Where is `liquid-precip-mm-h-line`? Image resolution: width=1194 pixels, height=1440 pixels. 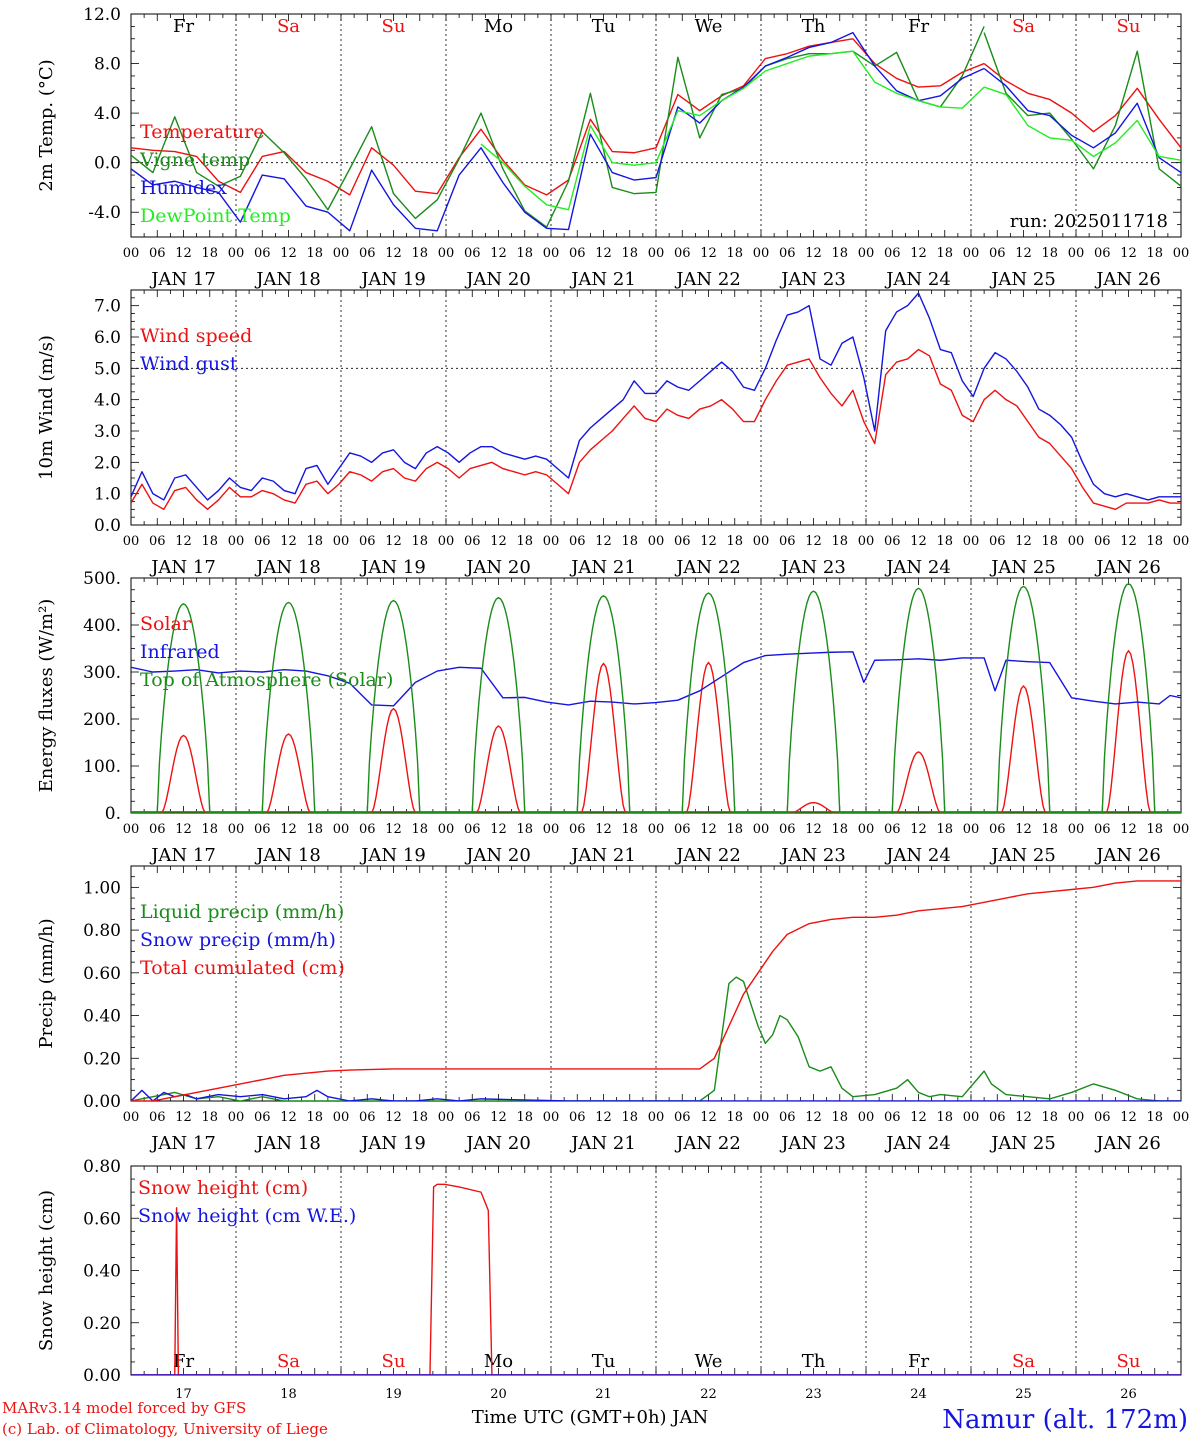 liquid-precip-mm-h-line is located at coordinates (656, 1038).